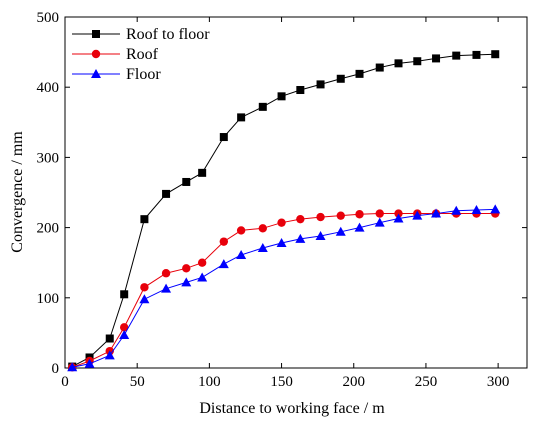 The image size is (550, 425). Describe the element at coordinates (48, 158) in the screenshot. I see `y-tick-label: 300` at that location.